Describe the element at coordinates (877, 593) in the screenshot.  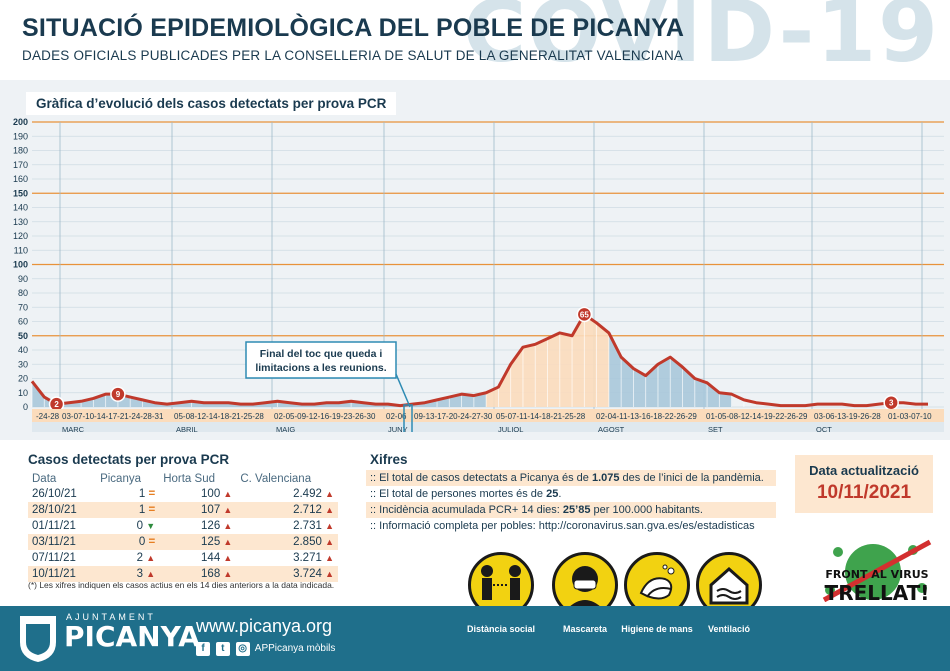
I see `badge-line2: TRELLAT!` at that location.